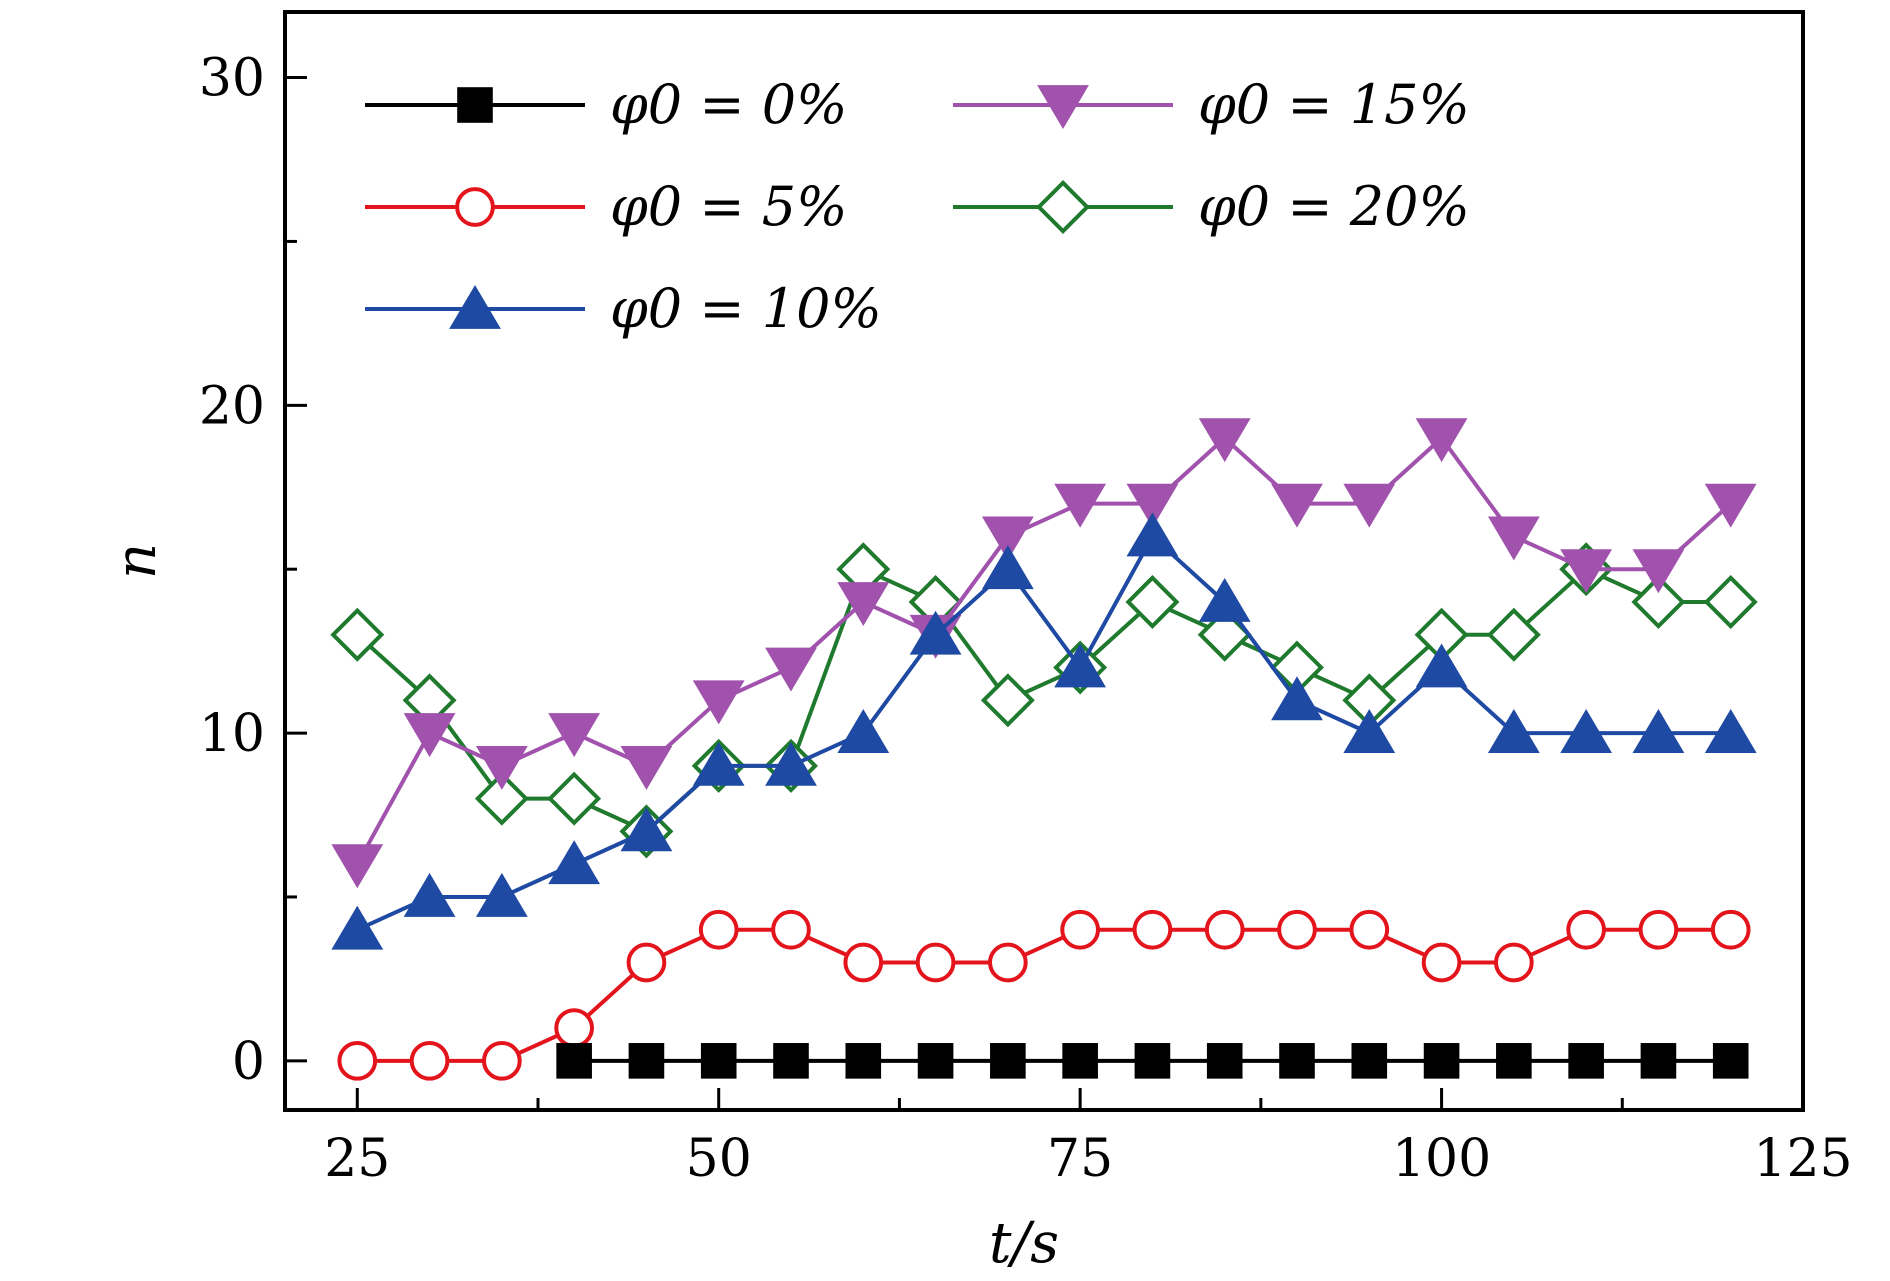 The image size is (1890, 1281). I want to click on legend: φ0 = 0% φ0 = 5% φ0 = 10% φ0 = 15% φ0 = 20%, so click(917, 206).